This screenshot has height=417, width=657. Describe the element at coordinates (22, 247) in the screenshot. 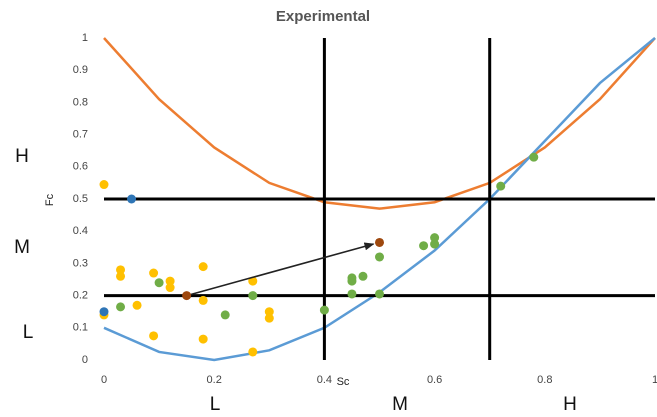

I see `y-band-label: M` at that location.